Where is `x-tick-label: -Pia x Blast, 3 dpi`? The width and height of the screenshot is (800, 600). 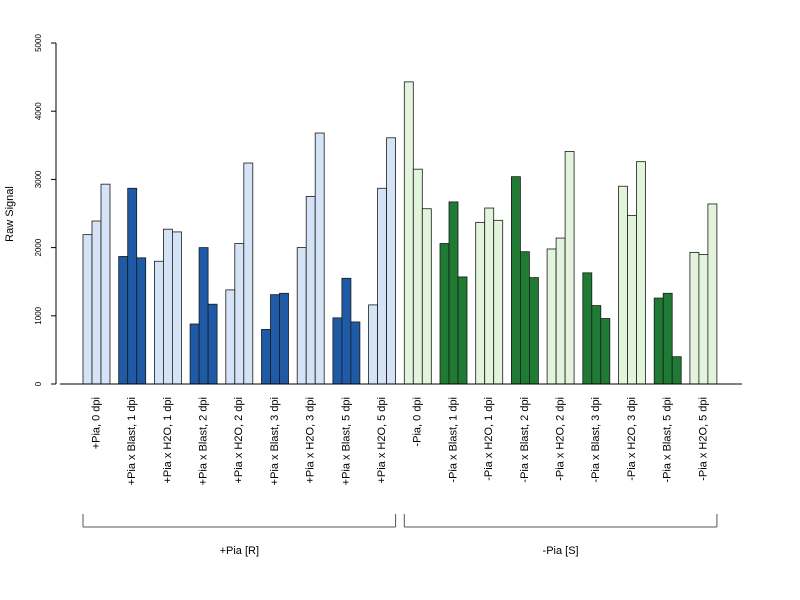 x-tick-label: -Pia x Blast, 3 dpi is located at coordinates (596, 440).